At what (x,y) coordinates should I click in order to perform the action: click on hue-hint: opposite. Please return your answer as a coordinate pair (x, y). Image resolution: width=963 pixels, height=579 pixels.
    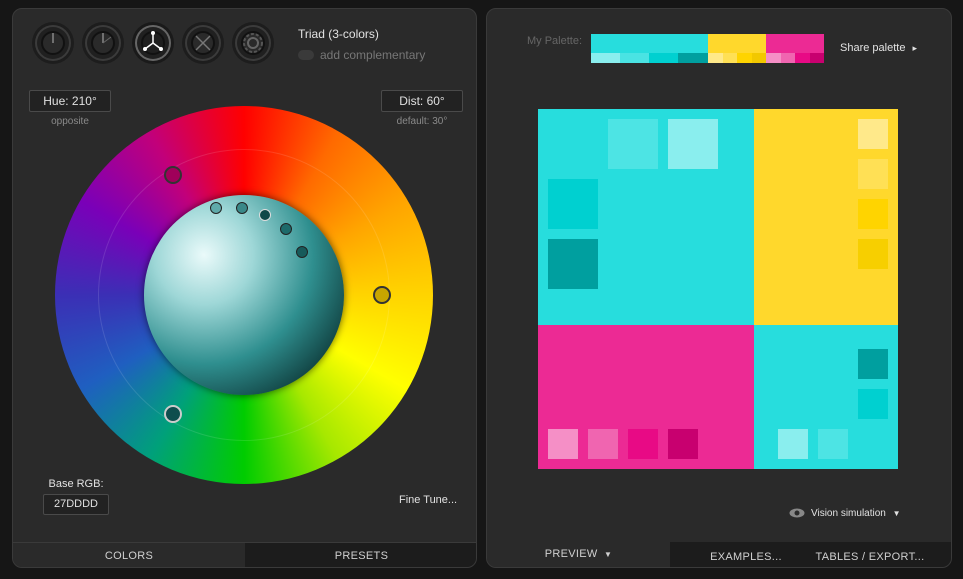
    Looking at the image, I should click on (70, 121).